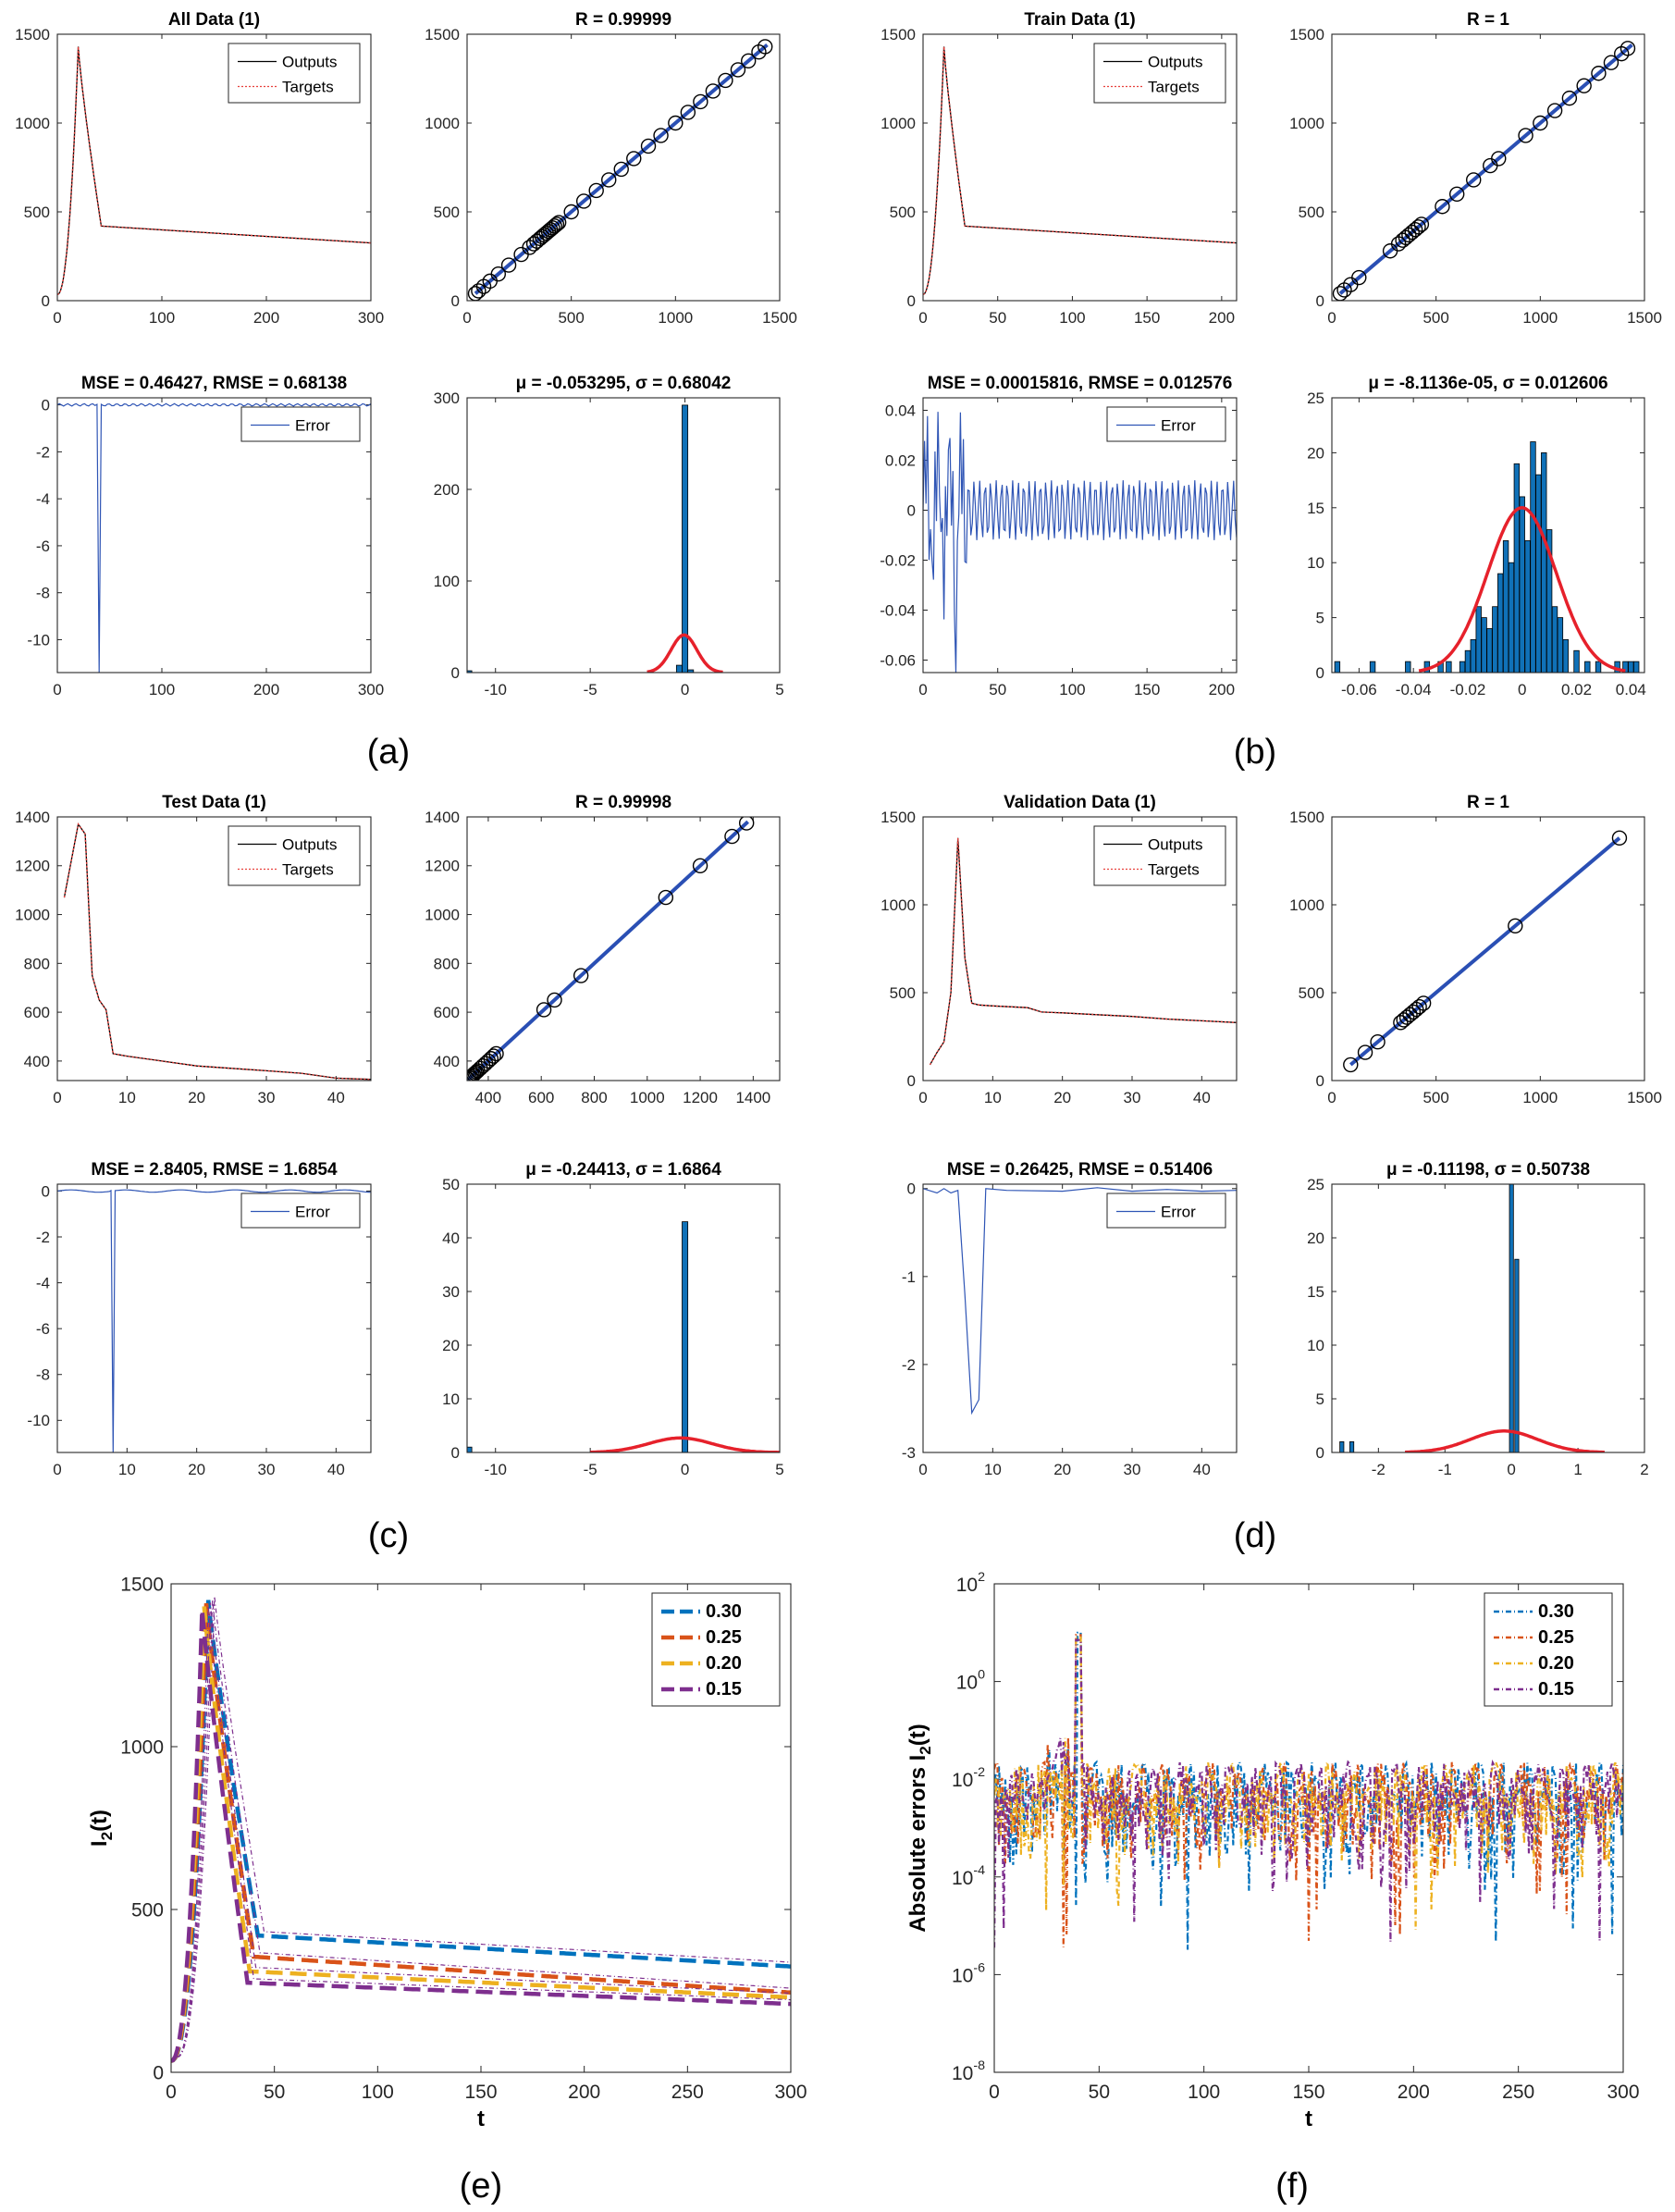  I want to click on x-tick-label: -5, so click(590, 1469).